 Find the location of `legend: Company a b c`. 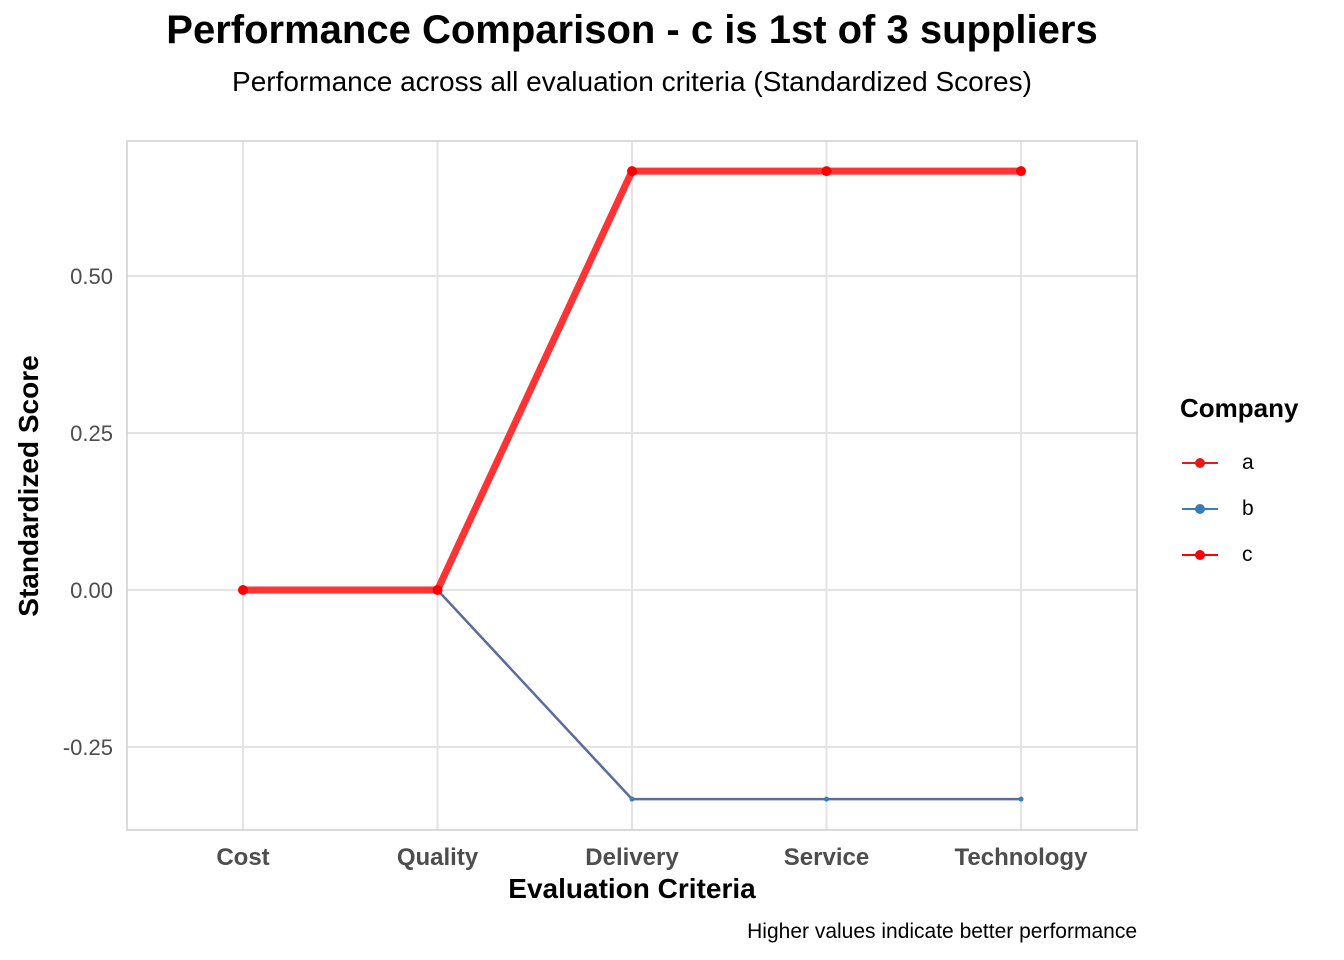

legend: Company a b c is located at coordinates (1239, 485).